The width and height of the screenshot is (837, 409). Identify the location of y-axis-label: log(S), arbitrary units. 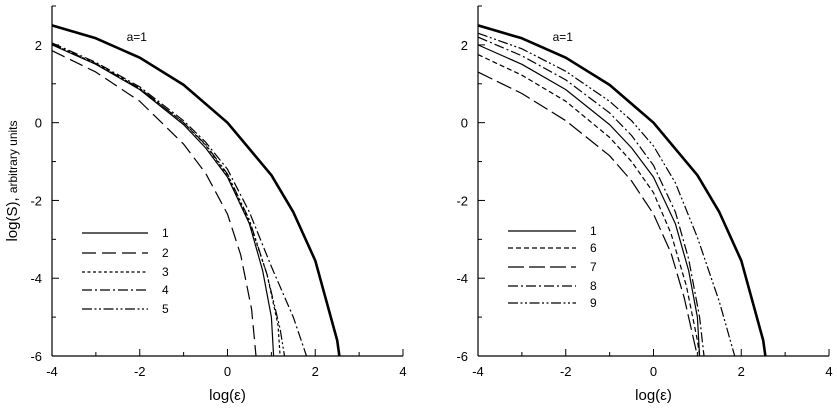
(12, 180).